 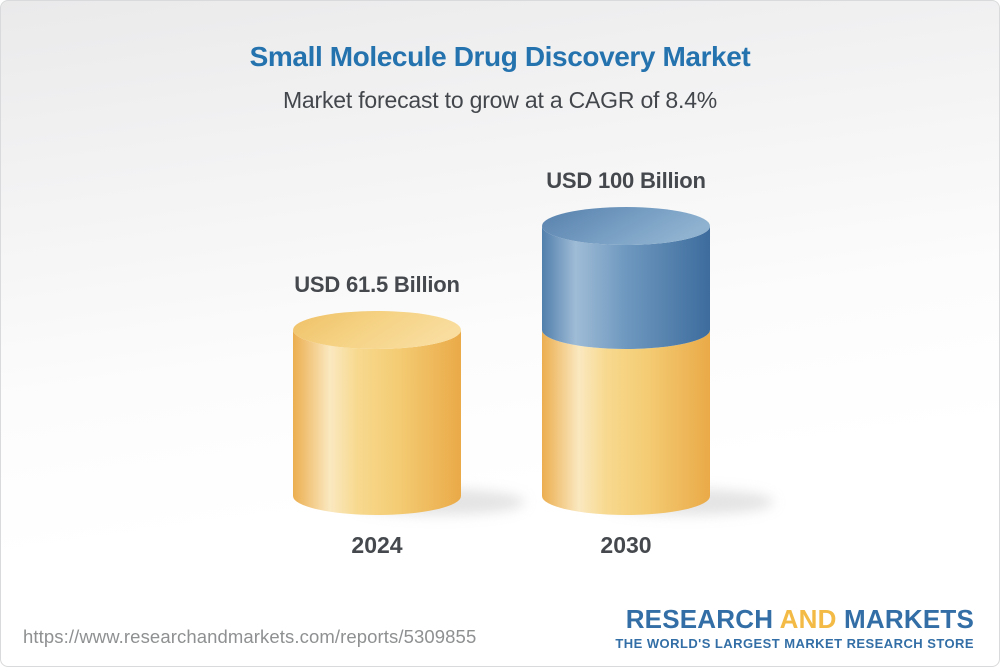 What do you see at coordinates (626, 180) in the screenshot?
I see `value-label-2030: USD 100 Billion` at bounding box center [626, 180].